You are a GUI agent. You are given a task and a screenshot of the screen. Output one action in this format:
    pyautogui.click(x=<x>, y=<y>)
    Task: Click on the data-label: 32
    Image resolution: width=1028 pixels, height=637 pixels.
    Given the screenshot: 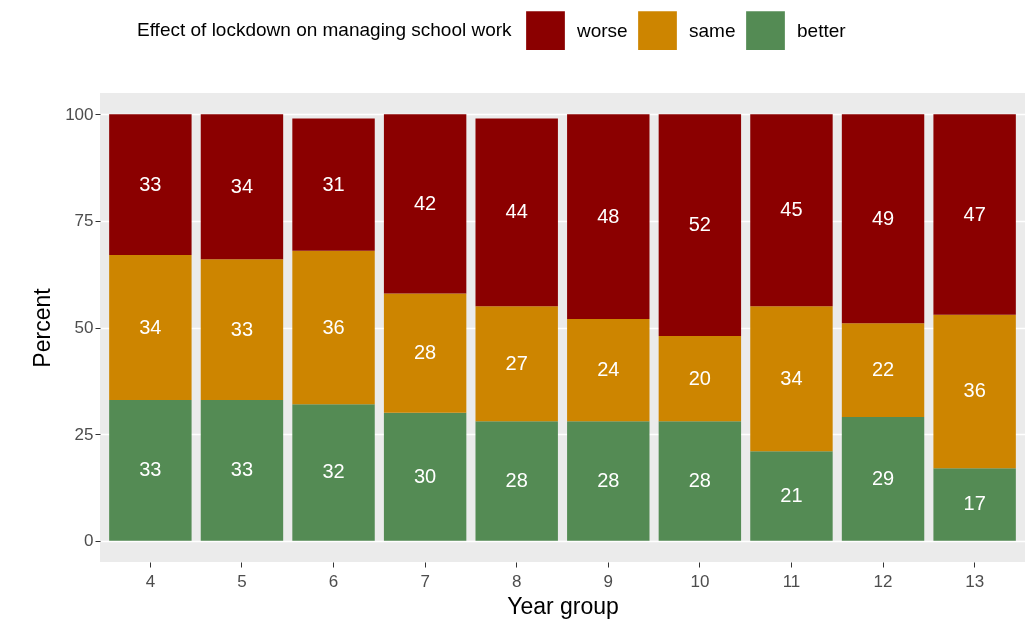 What is the action you would take?
    pyautogui.click(x=333, y=471)
    